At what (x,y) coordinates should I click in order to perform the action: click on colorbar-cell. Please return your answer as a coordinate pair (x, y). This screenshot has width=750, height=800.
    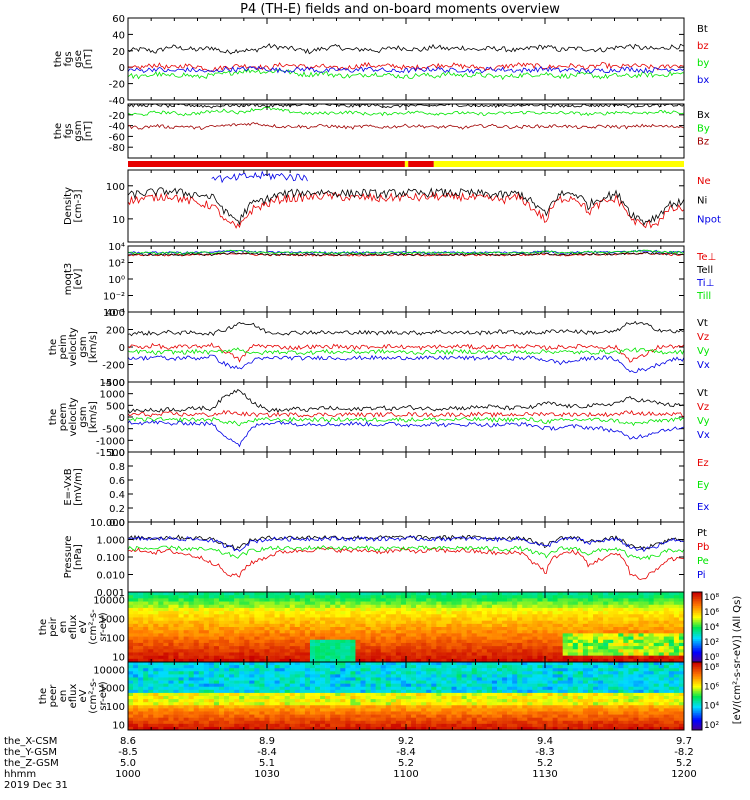
    Looking at the image, I should click on (697, 621).